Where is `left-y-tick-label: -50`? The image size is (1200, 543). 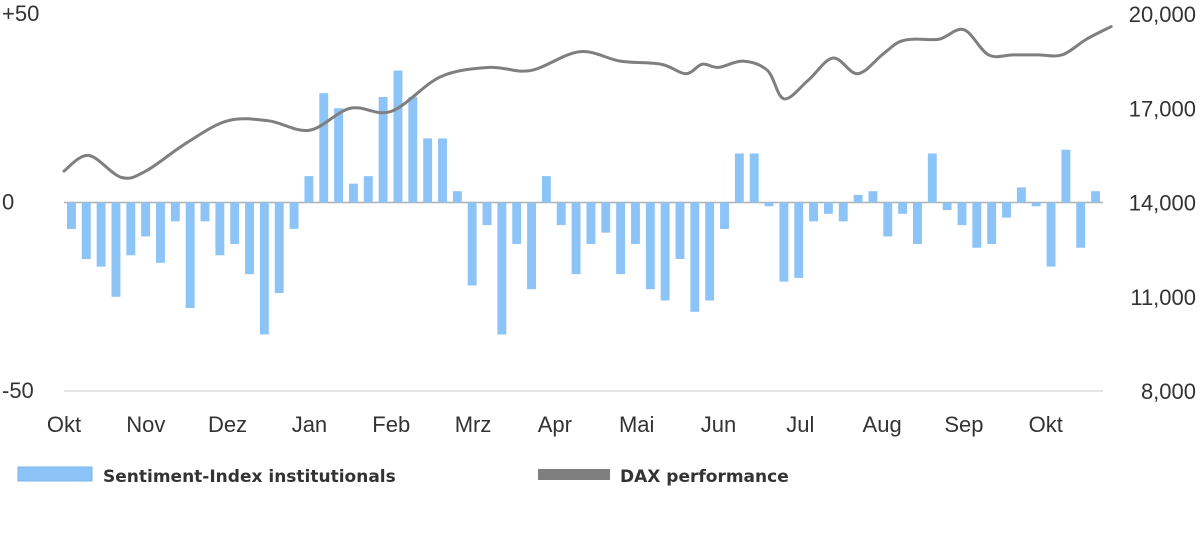 left-y-tick-label: -50 is located at coordinates (18, 390).